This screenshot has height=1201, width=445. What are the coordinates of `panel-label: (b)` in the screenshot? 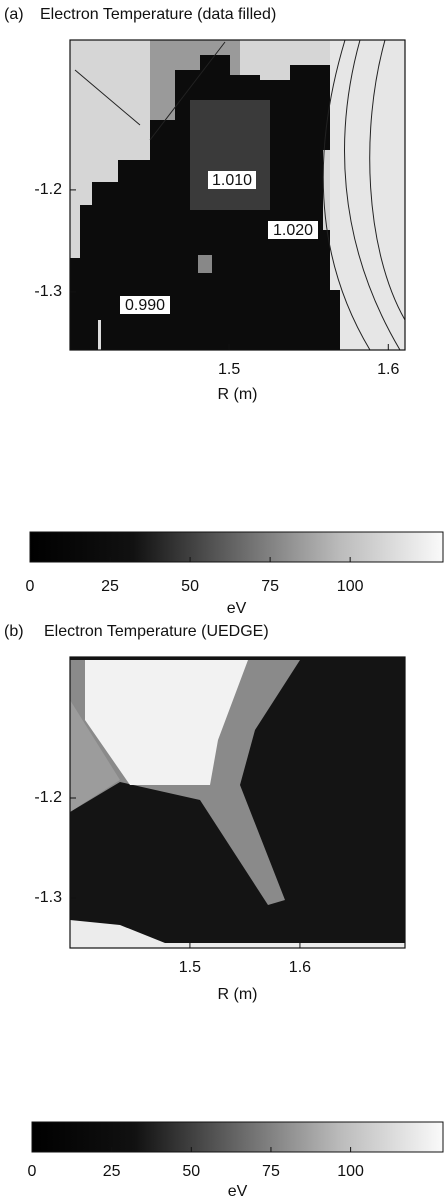 It's located at (14, 631).